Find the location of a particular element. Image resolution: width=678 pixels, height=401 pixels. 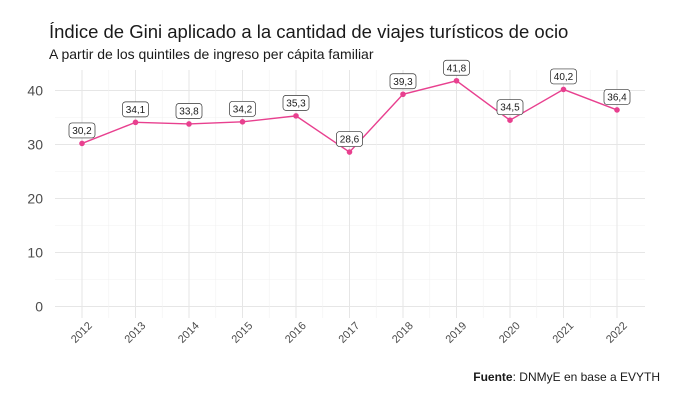

data-label: 34,1 is located at coordinates (135, 109).